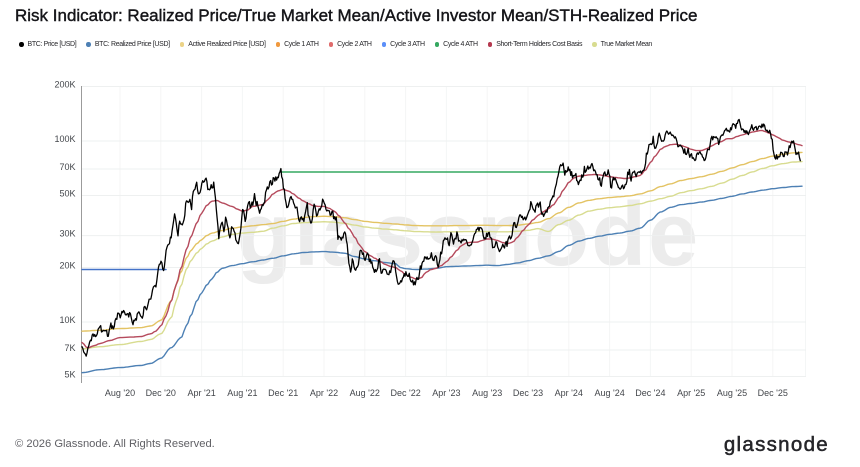  Describe the element at coordinates (69, 374) in the screenshot. I see `svg-text: 5K` at that location.